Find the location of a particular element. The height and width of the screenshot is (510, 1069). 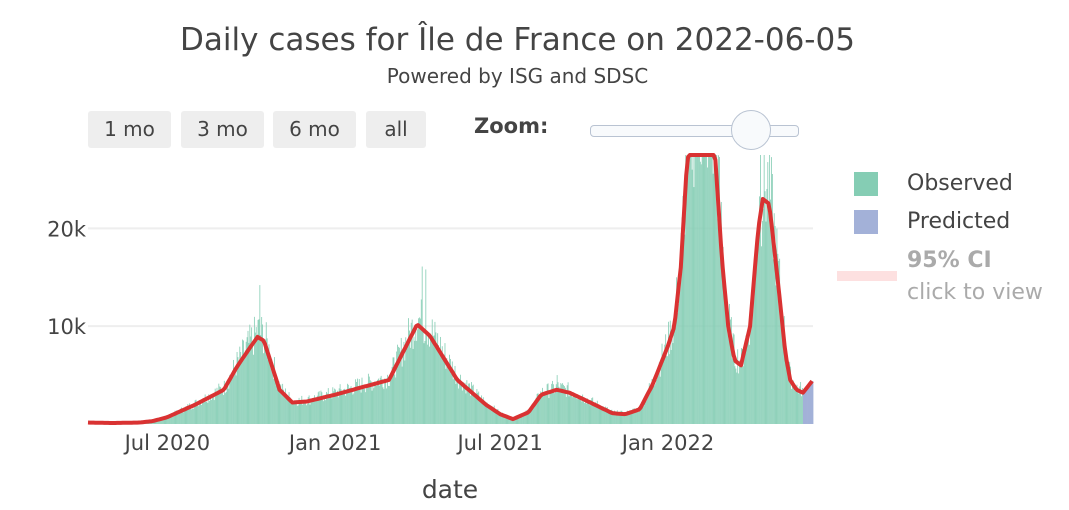

legend-ci-label: 95% CI is located at coordinates (949, 260).